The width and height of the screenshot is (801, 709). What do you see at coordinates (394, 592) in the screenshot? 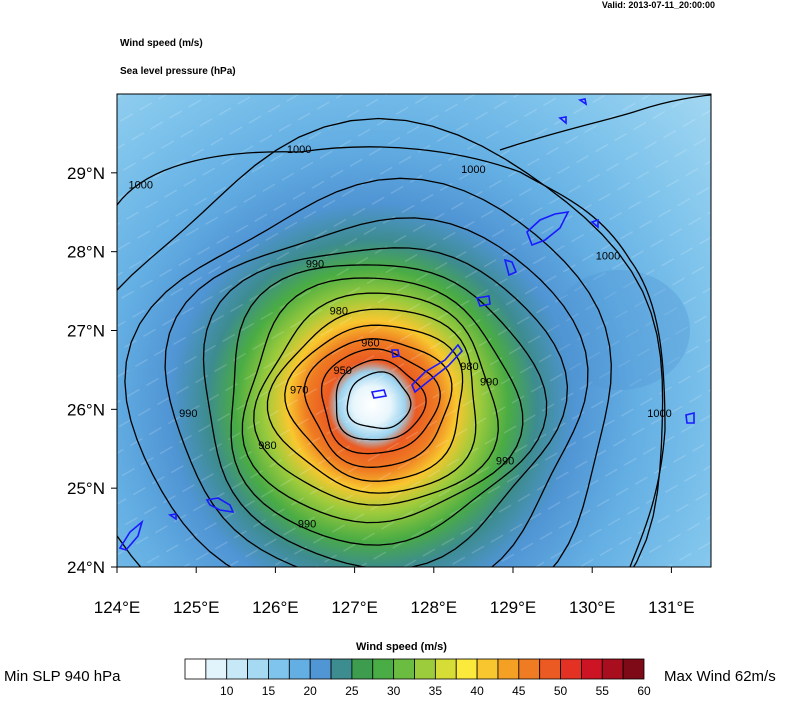
I see `longitude-axis: 124°E 125°E 126°E 127°E 128°E 129°E 130°E 131°E` at bounding box center [394, 592].